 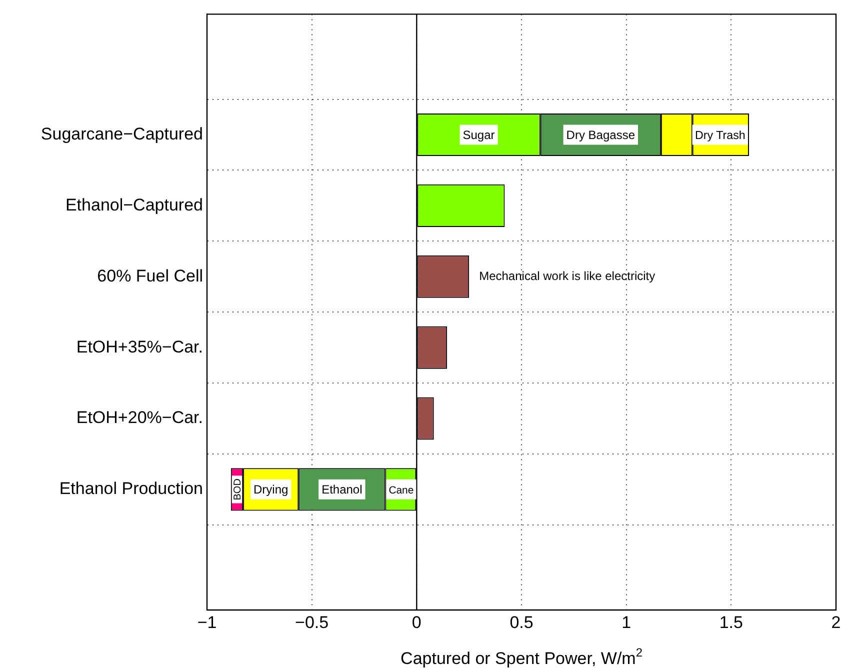 What do you see at coordinates (567, 275) in the screenshot?
I see `annotation: Mechanical work is like electricity` at bounding box center [567, 275].